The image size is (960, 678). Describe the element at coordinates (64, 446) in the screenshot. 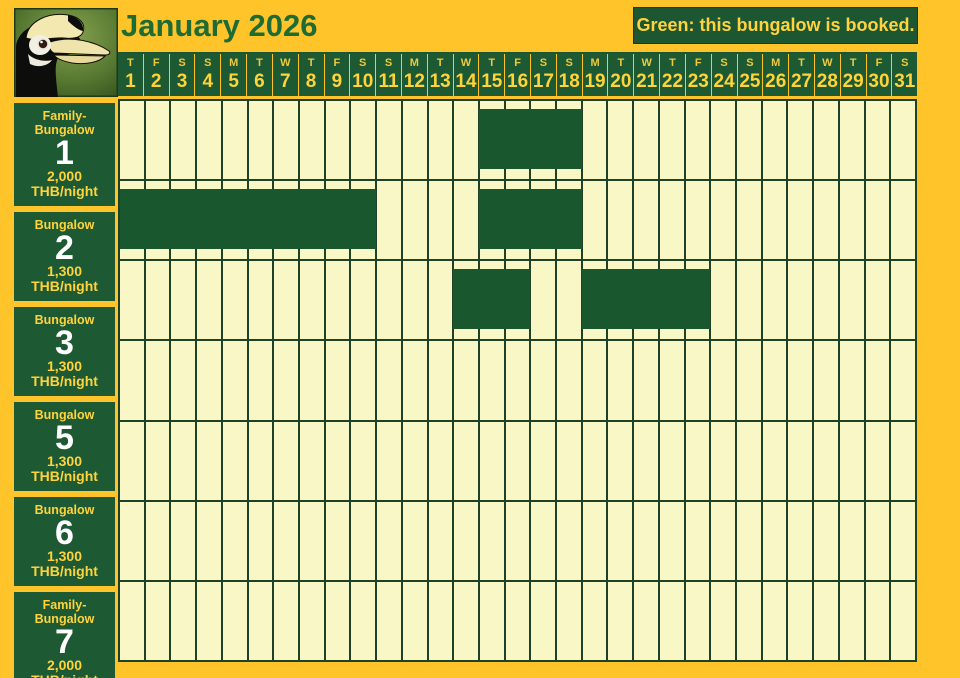

I see `bungalow-label: Bungalow 5 1,300 THB/night` at that location.